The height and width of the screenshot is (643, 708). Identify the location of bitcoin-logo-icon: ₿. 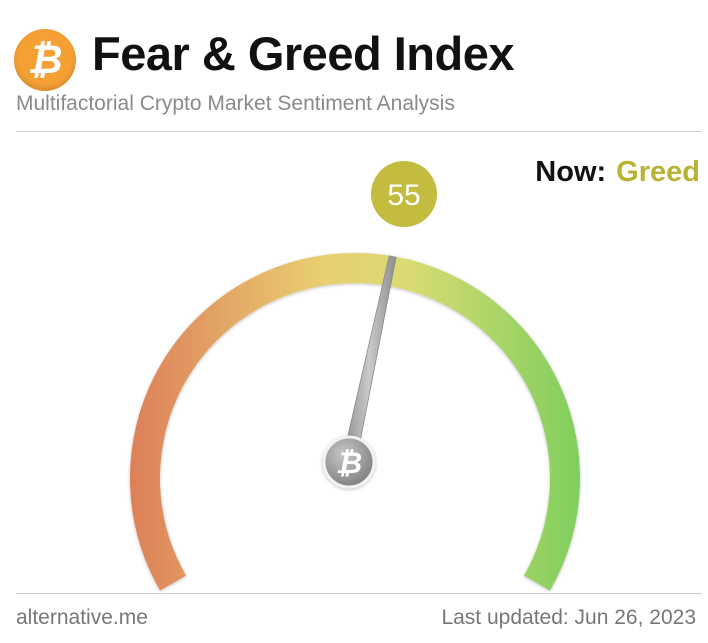
(45, 60).